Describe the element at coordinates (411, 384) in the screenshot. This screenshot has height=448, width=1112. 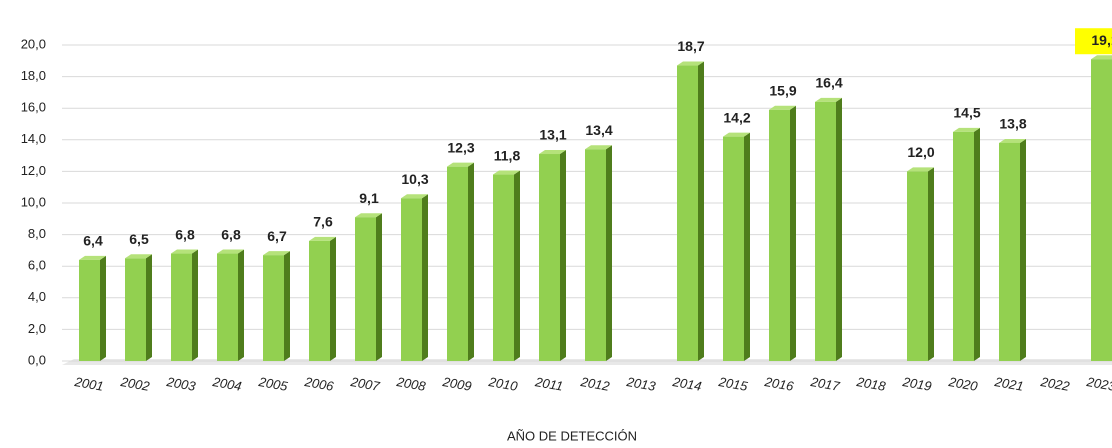
I see `x-tick-label: 2008` at that location.